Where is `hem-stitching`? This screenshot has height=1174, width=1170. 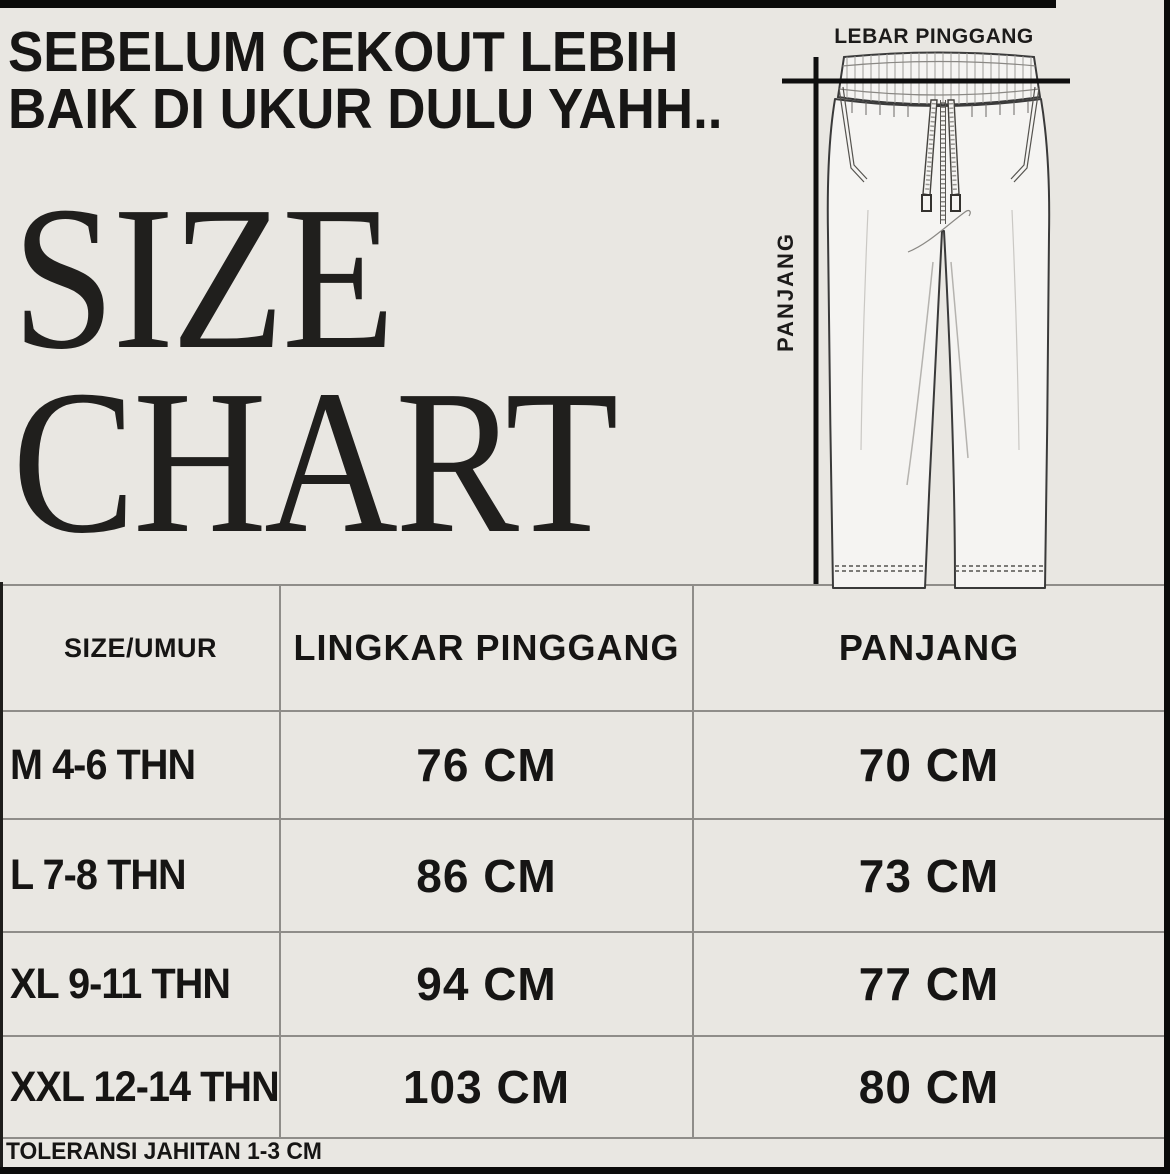 hem-stitching is located at coordinates (939, 568).